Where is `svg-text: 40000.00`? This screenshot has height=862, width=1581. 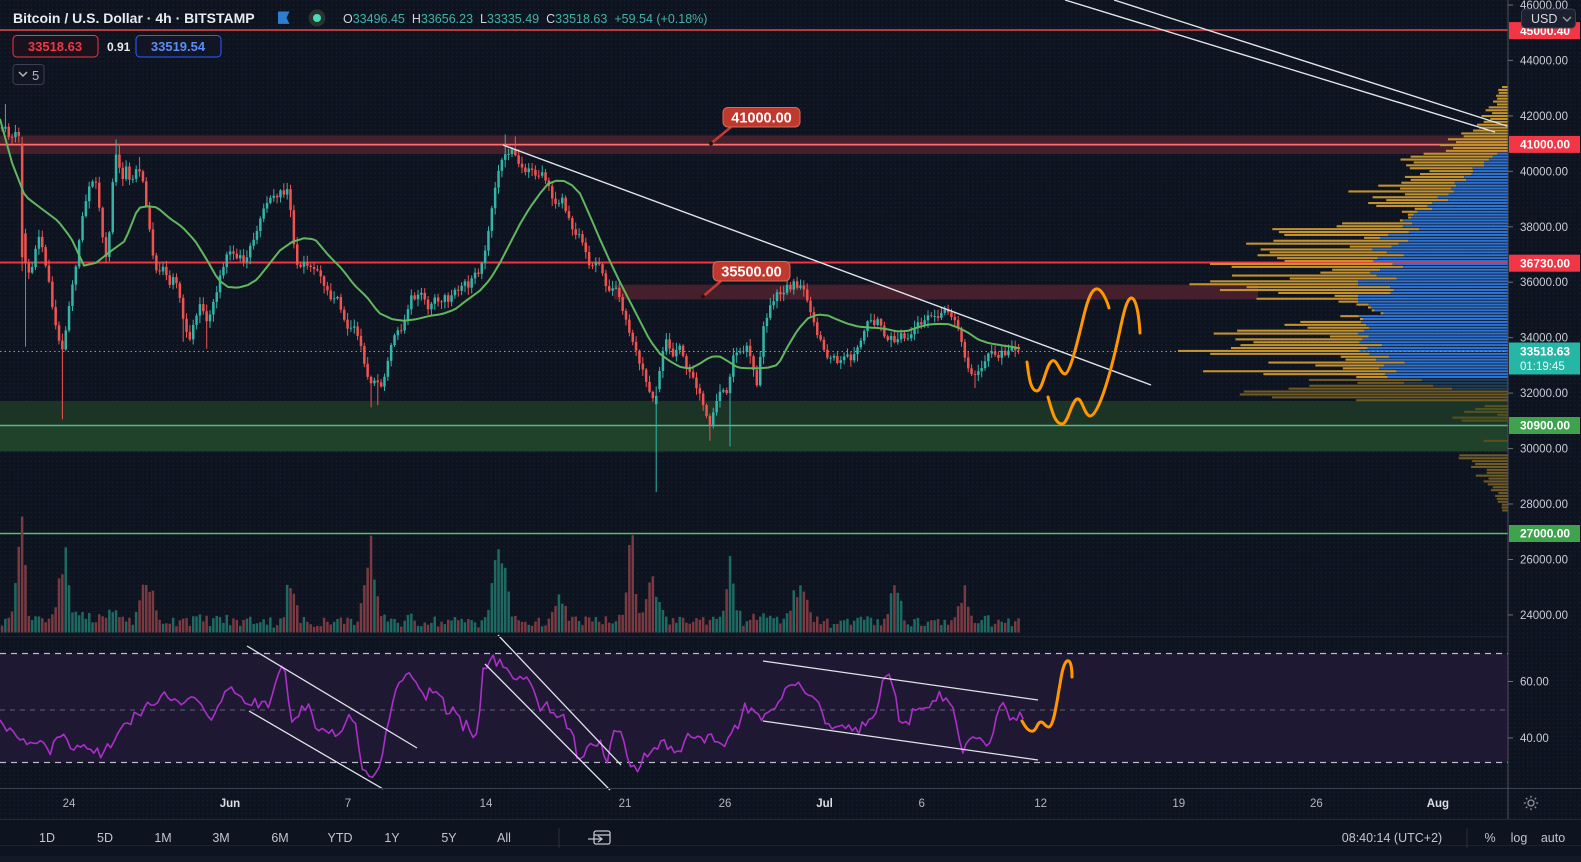 svg-text: 40000.00 is located at coordinates (1544, 172).